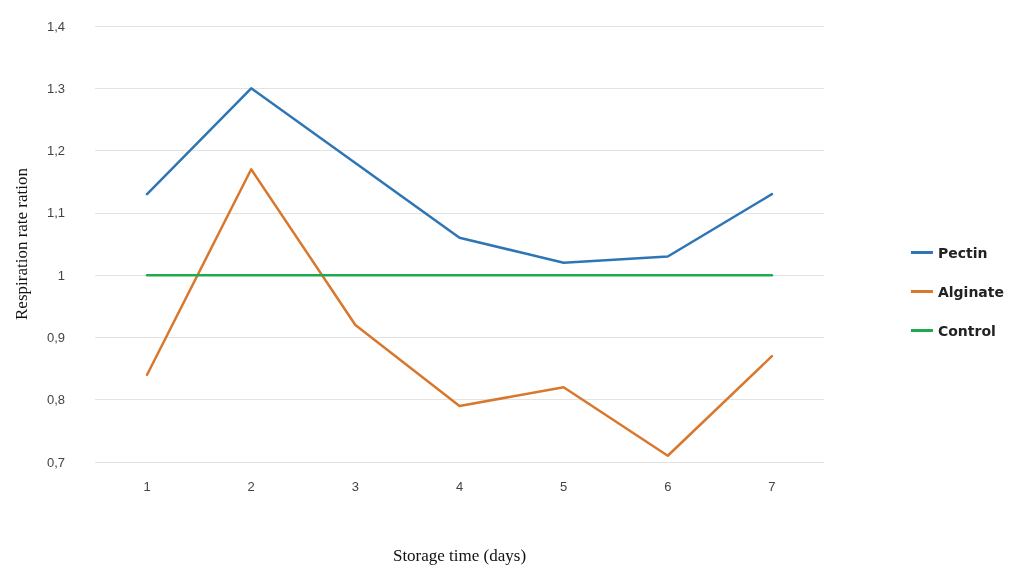  I want to click on legend-label: Alginate, so click(971, 291).